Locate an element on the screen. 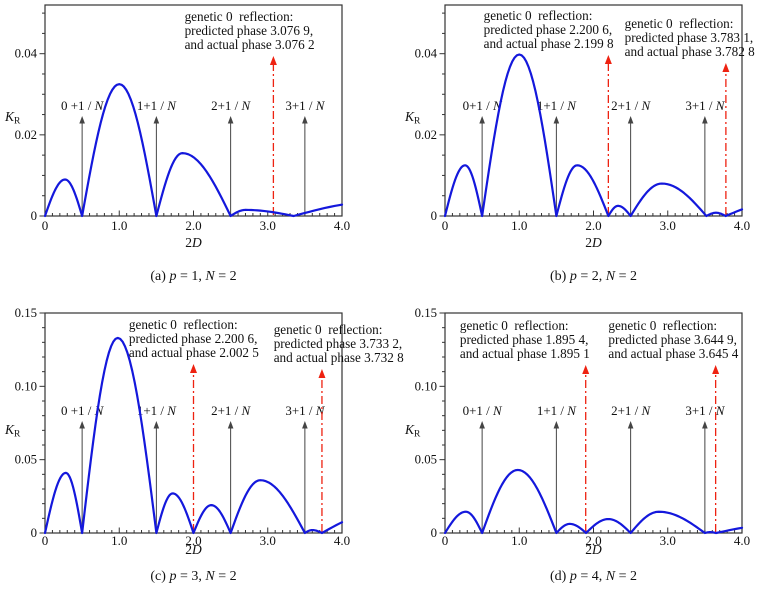 The width and height of the screenshot is (759, 599). genetic-annotation-line: predicted phase 3.076 9, is located at coordinates (249, 30).